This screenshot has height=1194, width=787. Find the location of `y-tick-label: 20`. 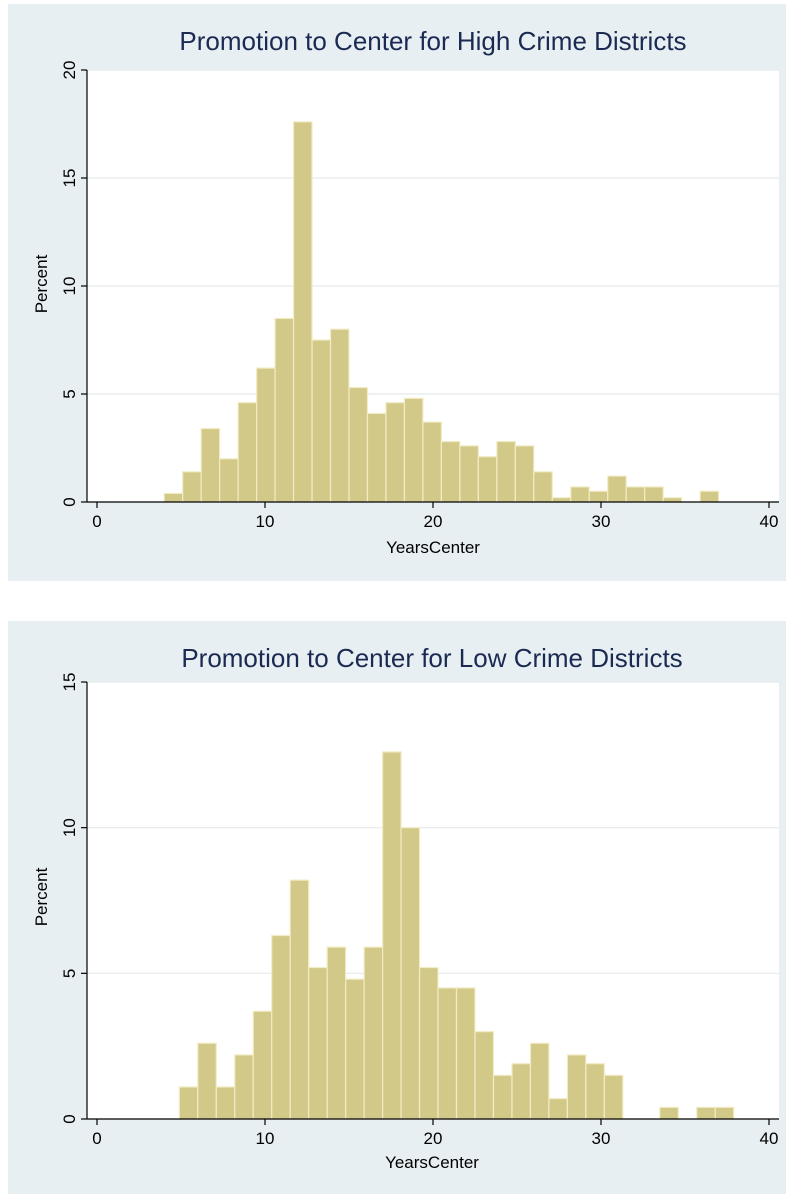

y-tick-label: 20 is located at coordinates (69, 70).